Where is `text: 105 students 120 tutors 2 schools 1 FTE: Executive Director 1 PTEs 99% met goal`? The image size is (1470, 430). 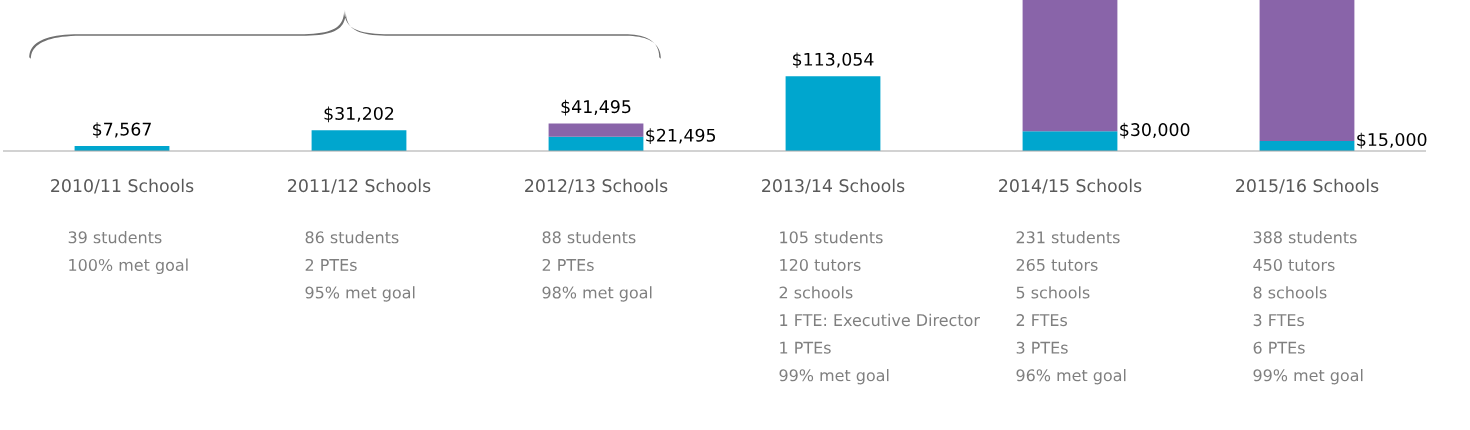 text: 105 students 120 tutors 2 schools 1 FTE: Executive Director 1 PTEs 99% met goal is located at coordinates (879, 308).